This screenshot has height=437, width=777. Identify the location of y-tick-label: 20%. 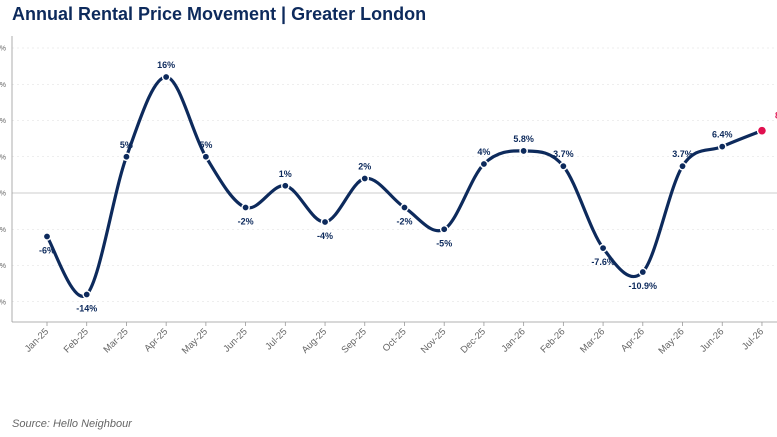
(3, 49).